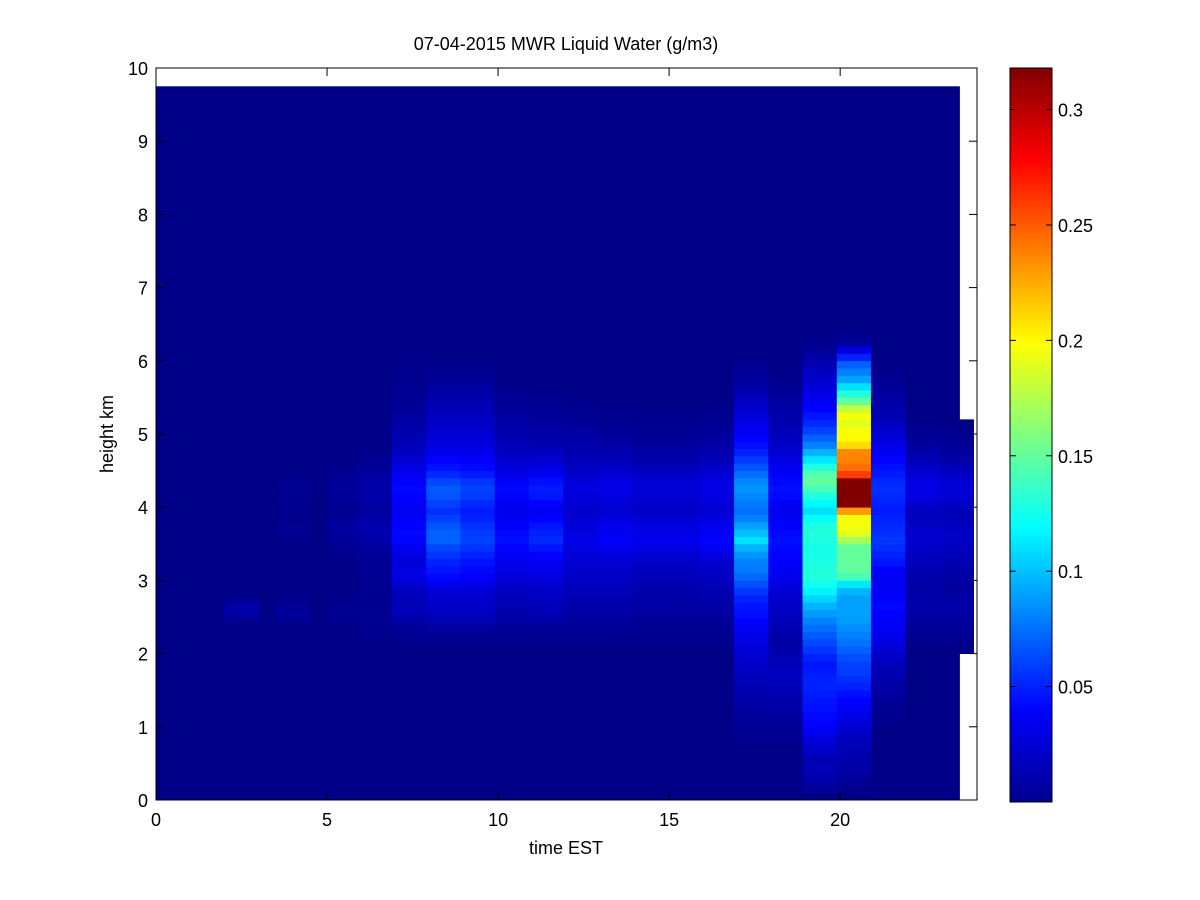 The height and width of the screenshot is (900, 1200). I want to click on colorbar-ticks: 0.05 0.1 0.15 0.2 0.25 0.3, so click(1051, 399).